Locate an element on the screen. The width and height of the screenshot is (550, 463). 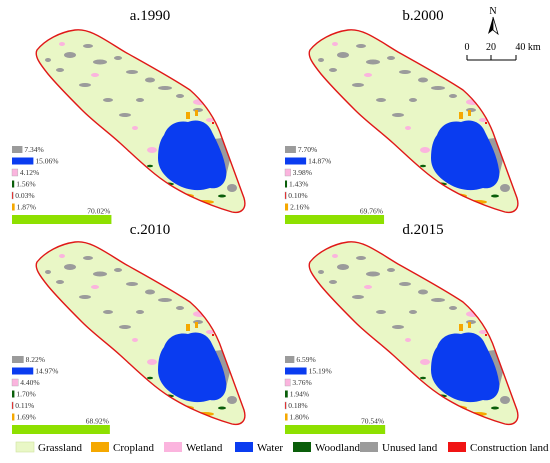
legend-swatch-unused_land is located at coordinates (369, 447).